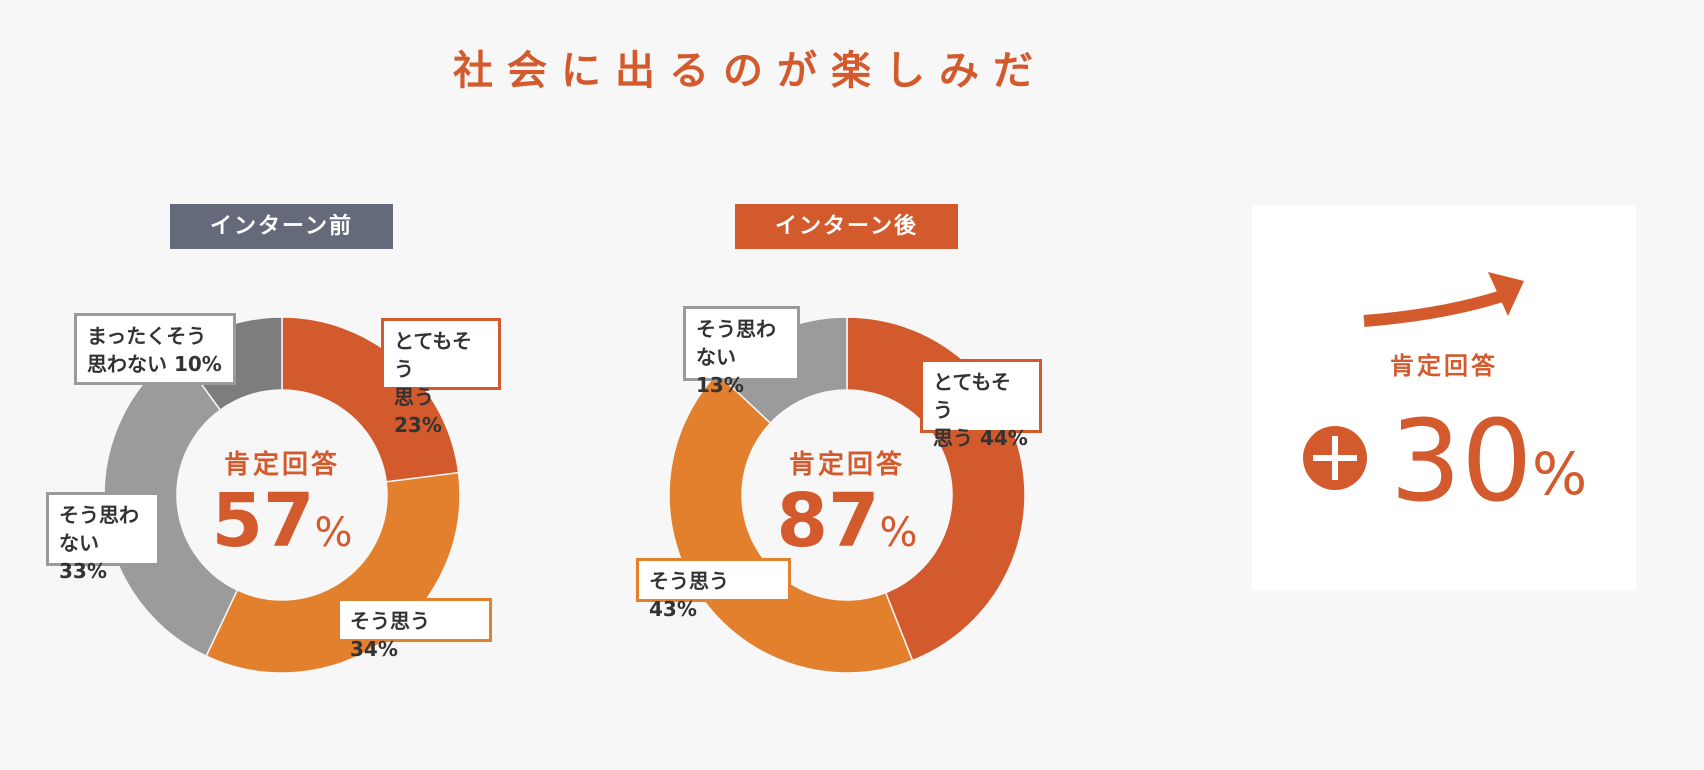 This screenshot has width=1704, height=770. What do you see at coordinates (1461, 462) in the screenshot?
I see `summary-value: 30` at bounding box center [1461, 462].